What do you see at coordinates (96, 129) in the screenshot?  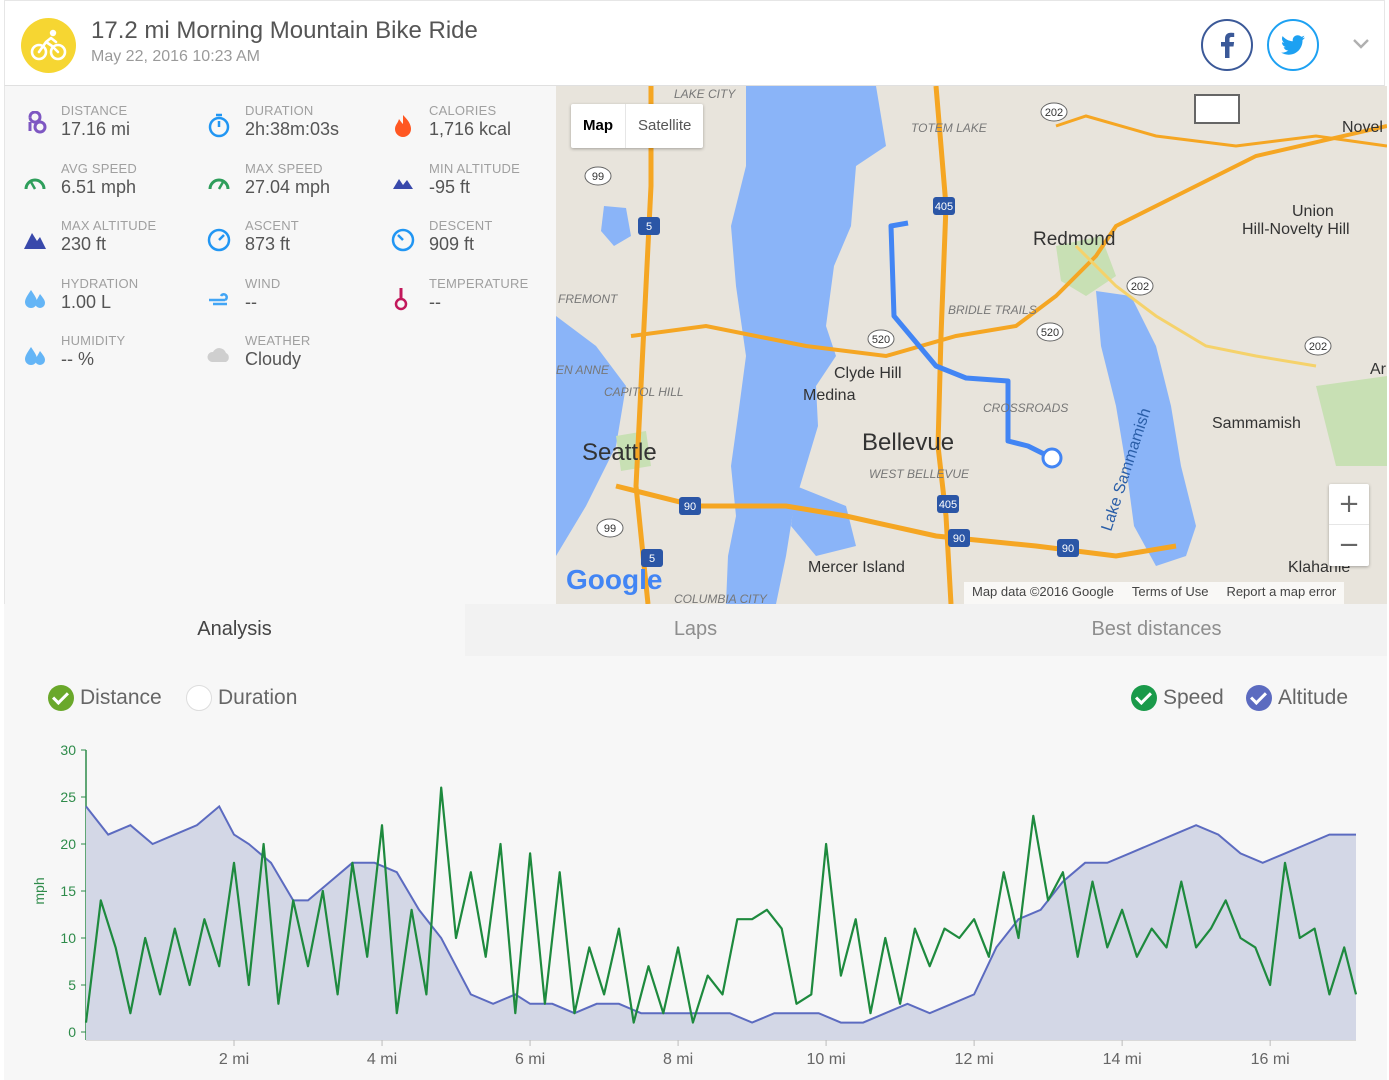 I see `stat-value: 17.16 mi` at bounding box center [96, 129].